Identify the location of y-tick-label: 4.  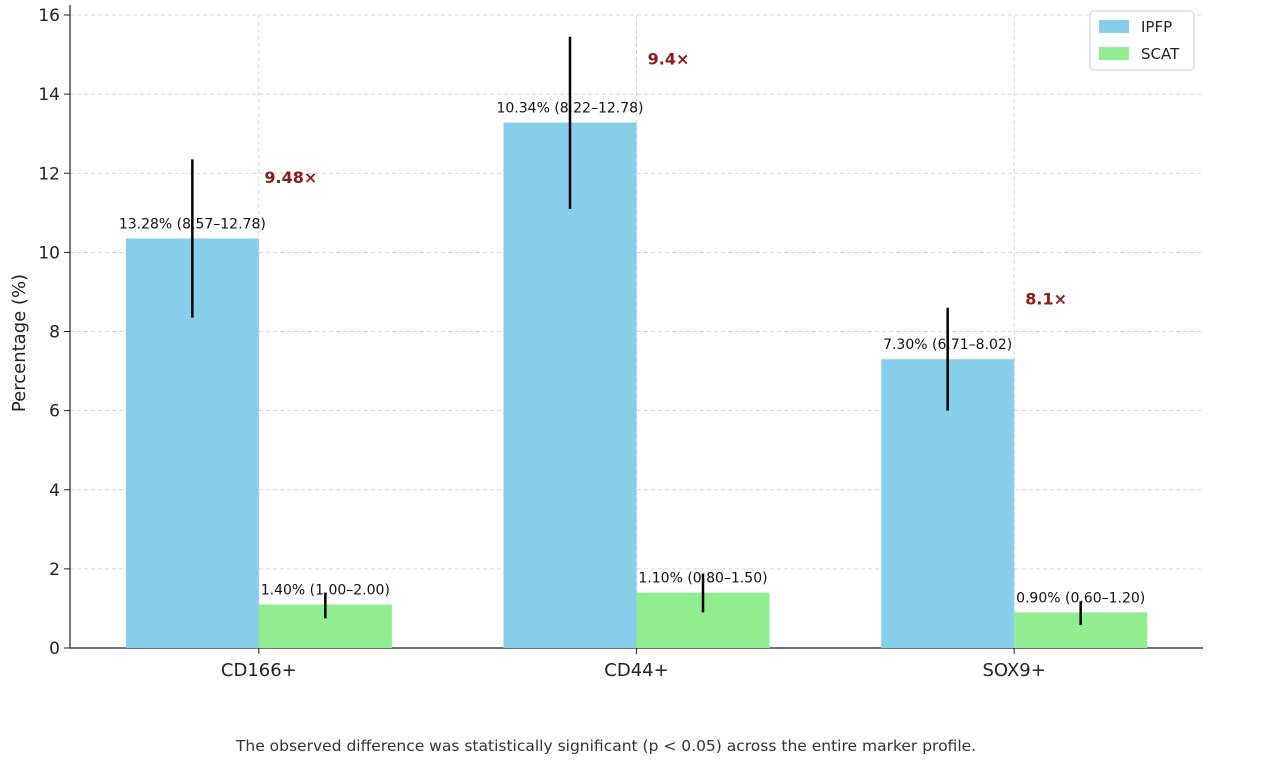
(54, 491).